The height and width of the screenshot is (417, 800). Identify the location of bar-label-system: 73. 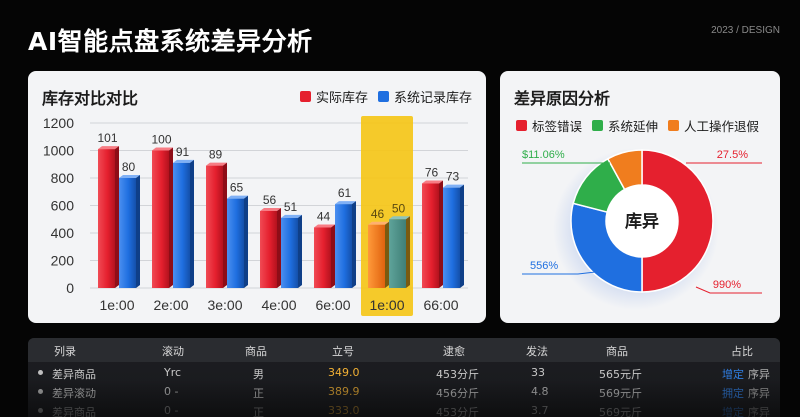
(453, 177).